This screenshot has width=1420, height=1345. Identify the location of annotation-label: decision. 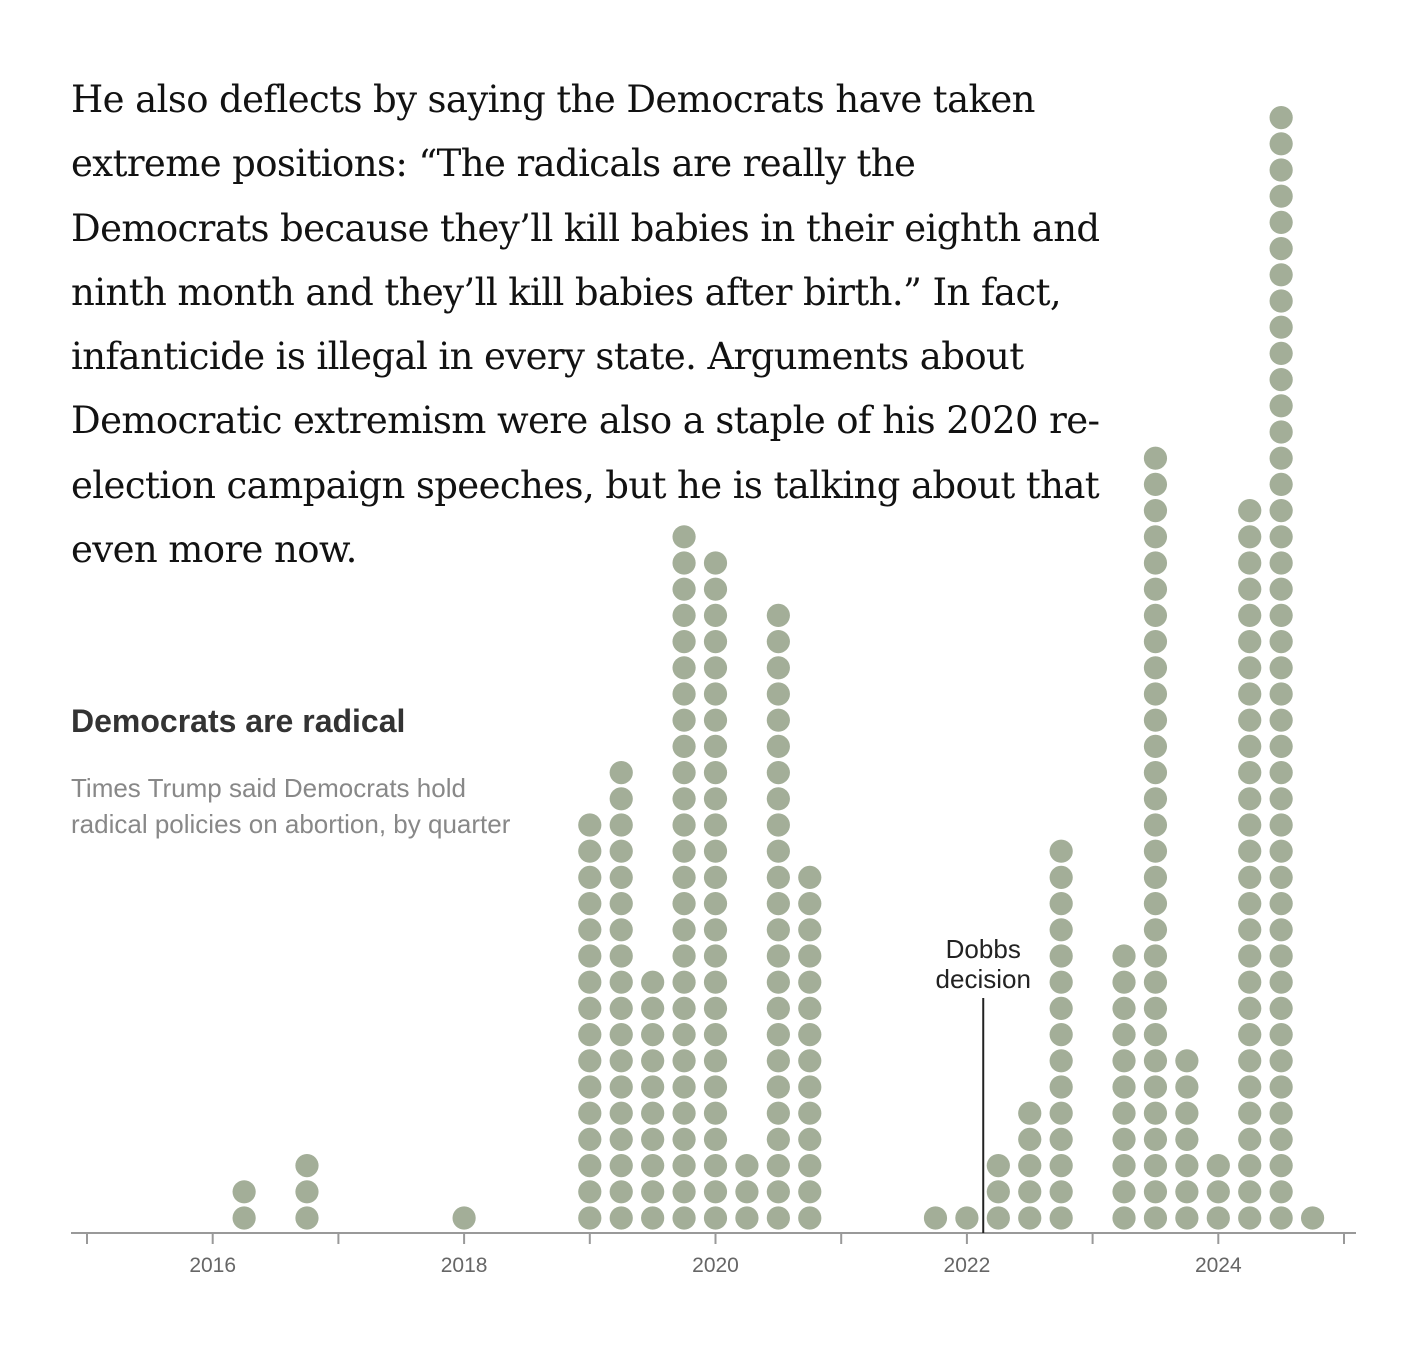
(983, 979).